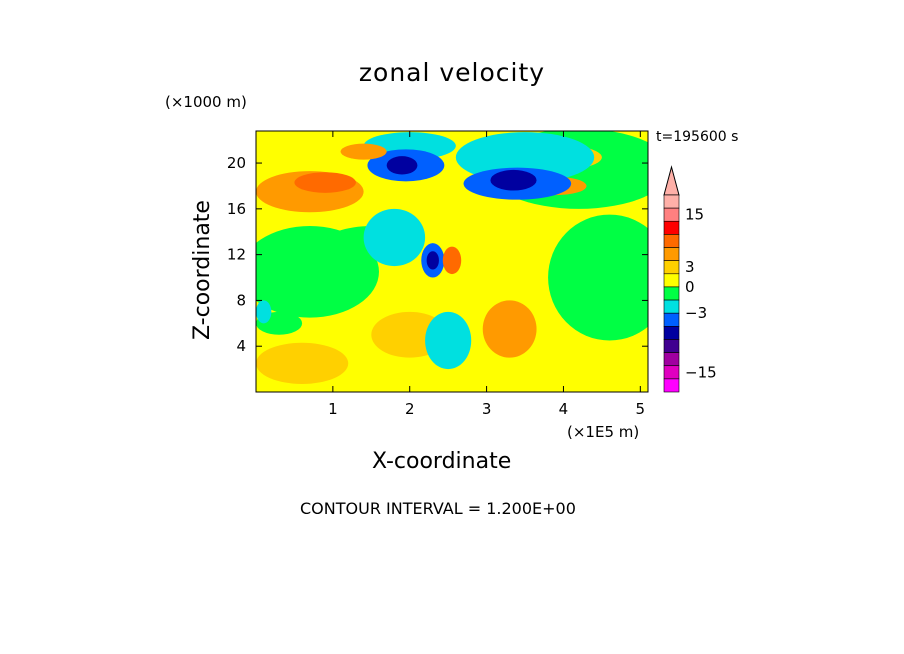 The width and height of the screenshot is (904, 654). I want to click on x-tick-label-4: 5, so click(641, 409).